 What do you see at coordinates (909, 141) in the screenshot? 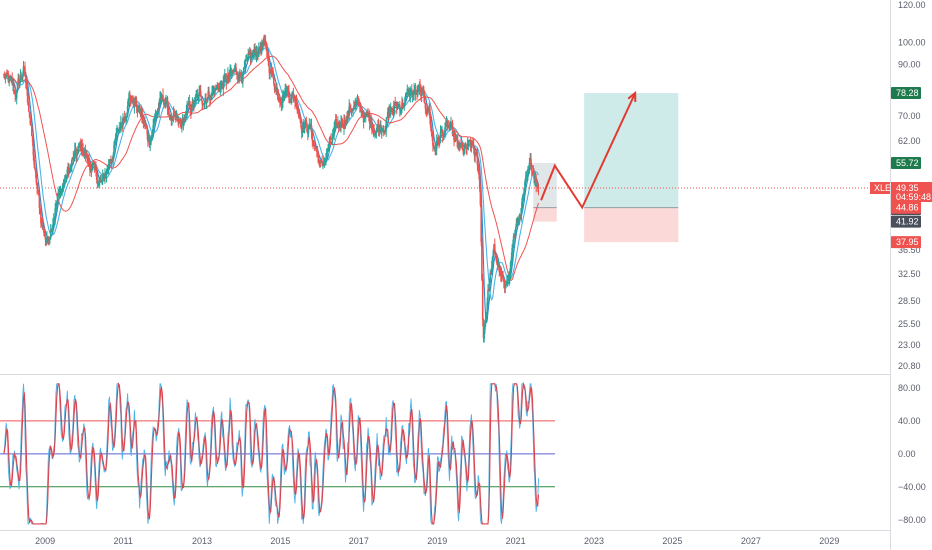
I see `price-tick-label: 62.00` at bounding box center [909, 141].